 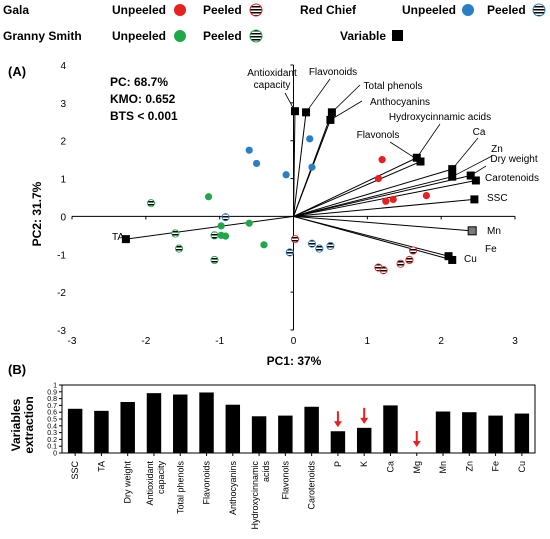 What do you see at coordinates (139, 10) in the screenshot?
I see `legend-gala-unpeeled-label: Unpeeled` at bounding box center [139, 10].